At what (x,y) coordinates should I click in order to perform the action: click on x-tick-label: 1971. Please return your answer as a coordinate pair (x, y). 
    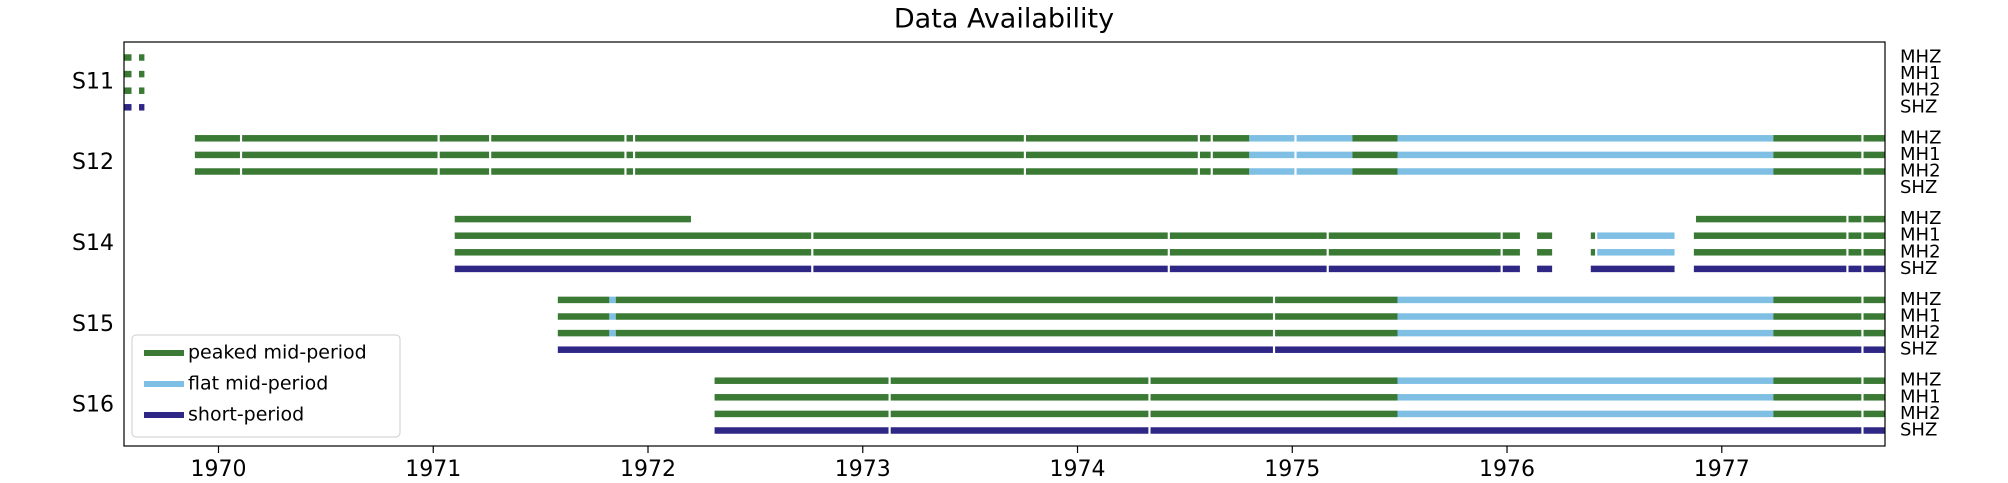
    Looking at the image, I should click on (433, 469).